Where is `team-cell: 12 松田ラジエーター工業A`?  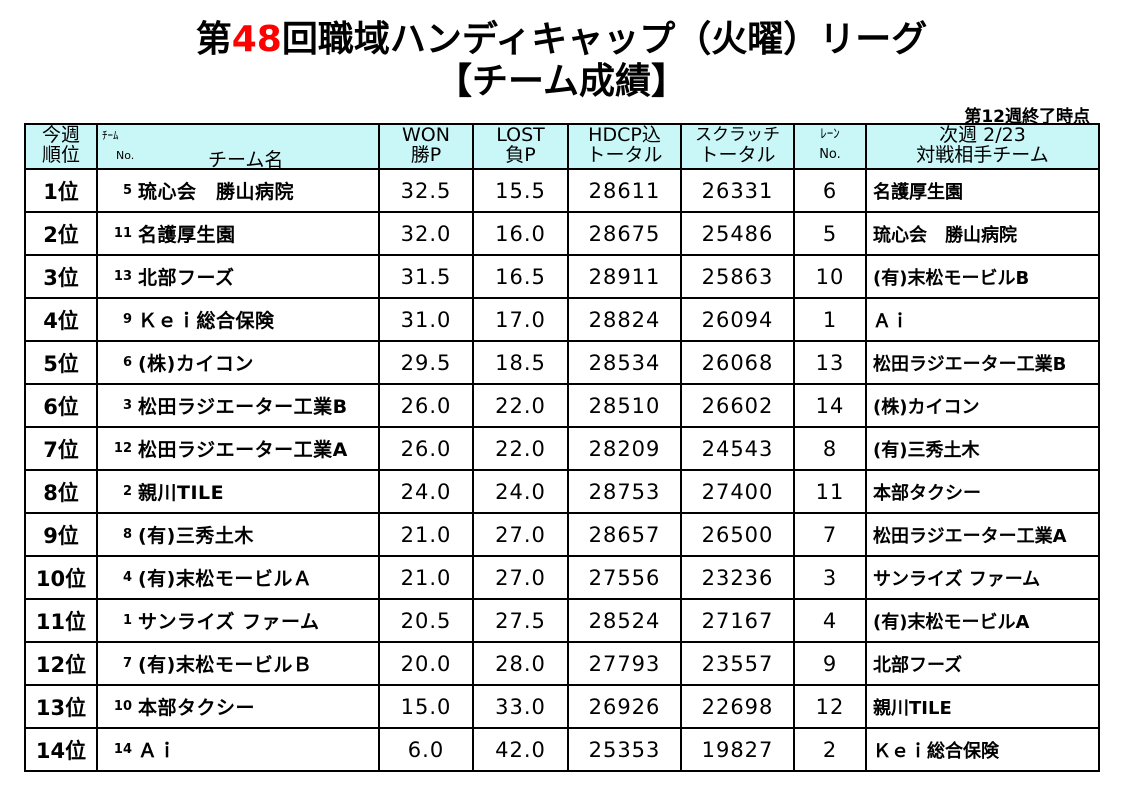
team-cell: 12 松田ラジエーター工業A is located at coordinates (238, 448).